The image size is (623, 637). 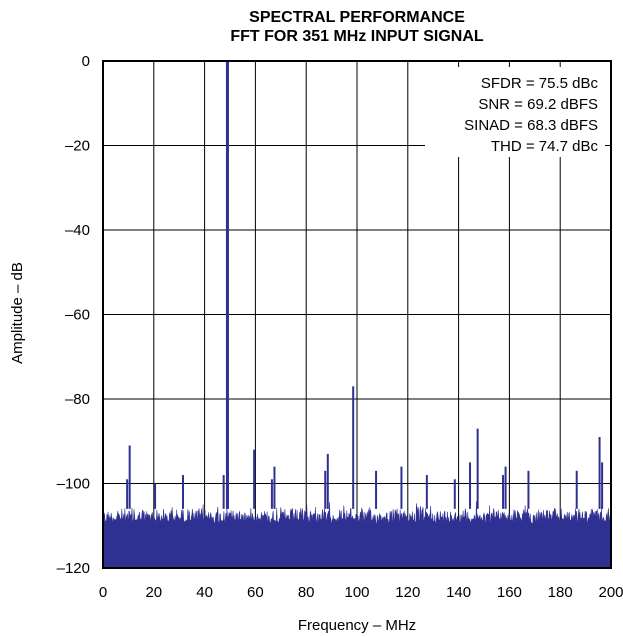 What do you see at coordinates (306, 592) in the screenshot?
I see `x-tick-label: 80` at bounding box center [306, 592].